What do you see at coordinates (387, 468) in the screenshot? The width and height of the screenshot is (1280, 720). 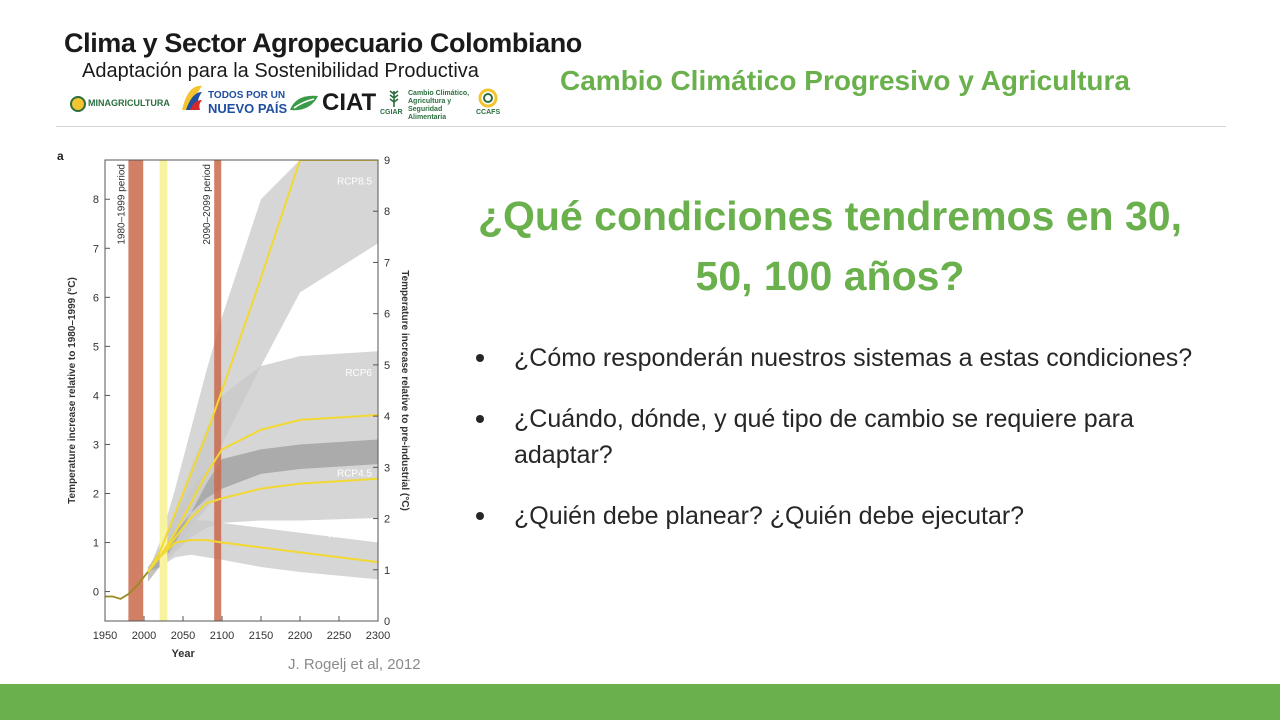 I see `y-tick-label-right: 3` at bounding box center [387, 468].